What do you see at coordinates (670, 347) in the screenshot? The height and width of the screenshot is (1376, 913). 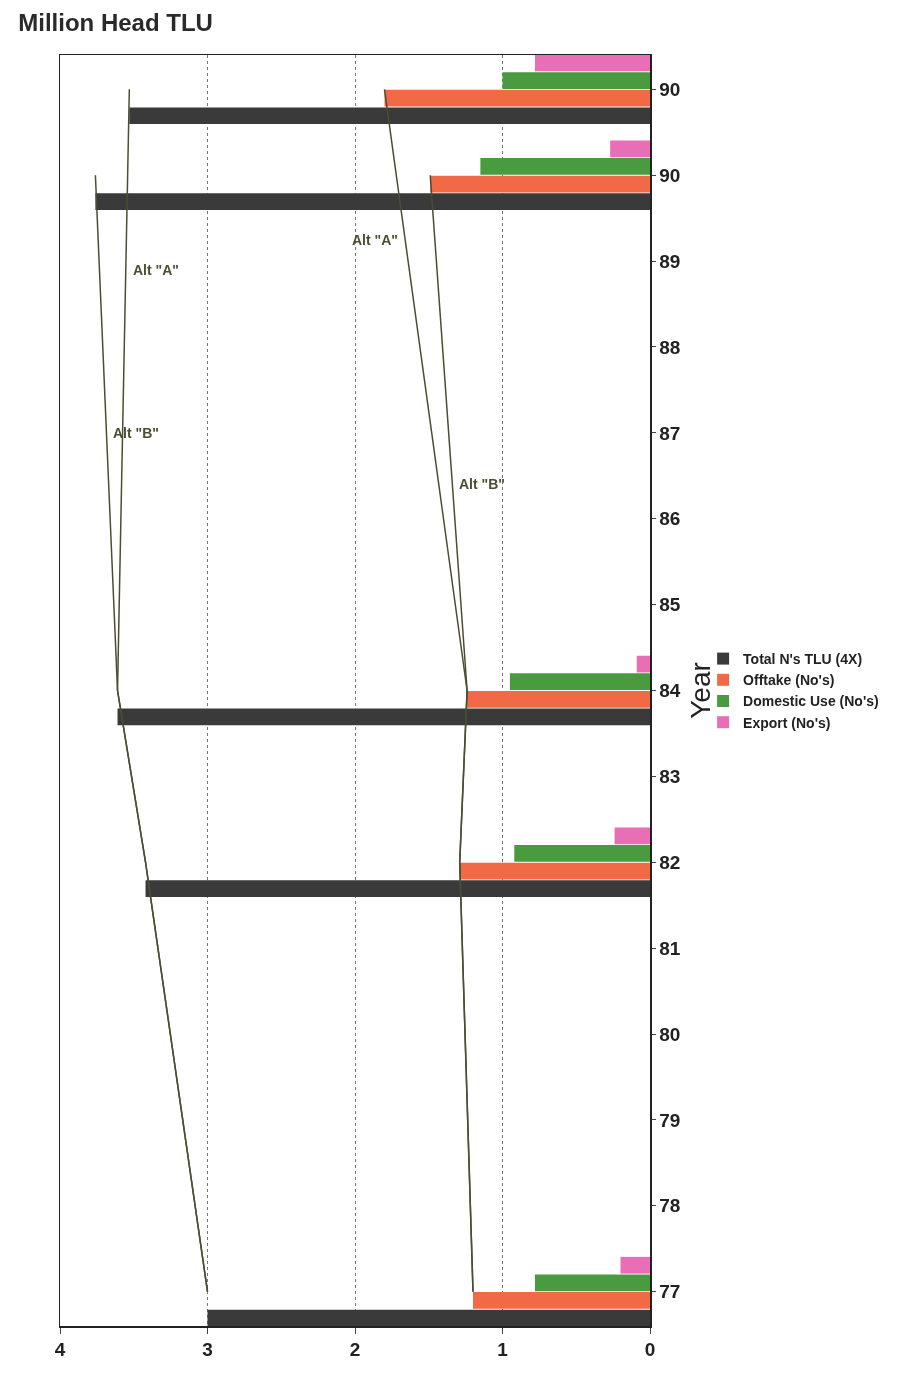 I see `y-tick-label: 88` at bounding box center [670, 347].